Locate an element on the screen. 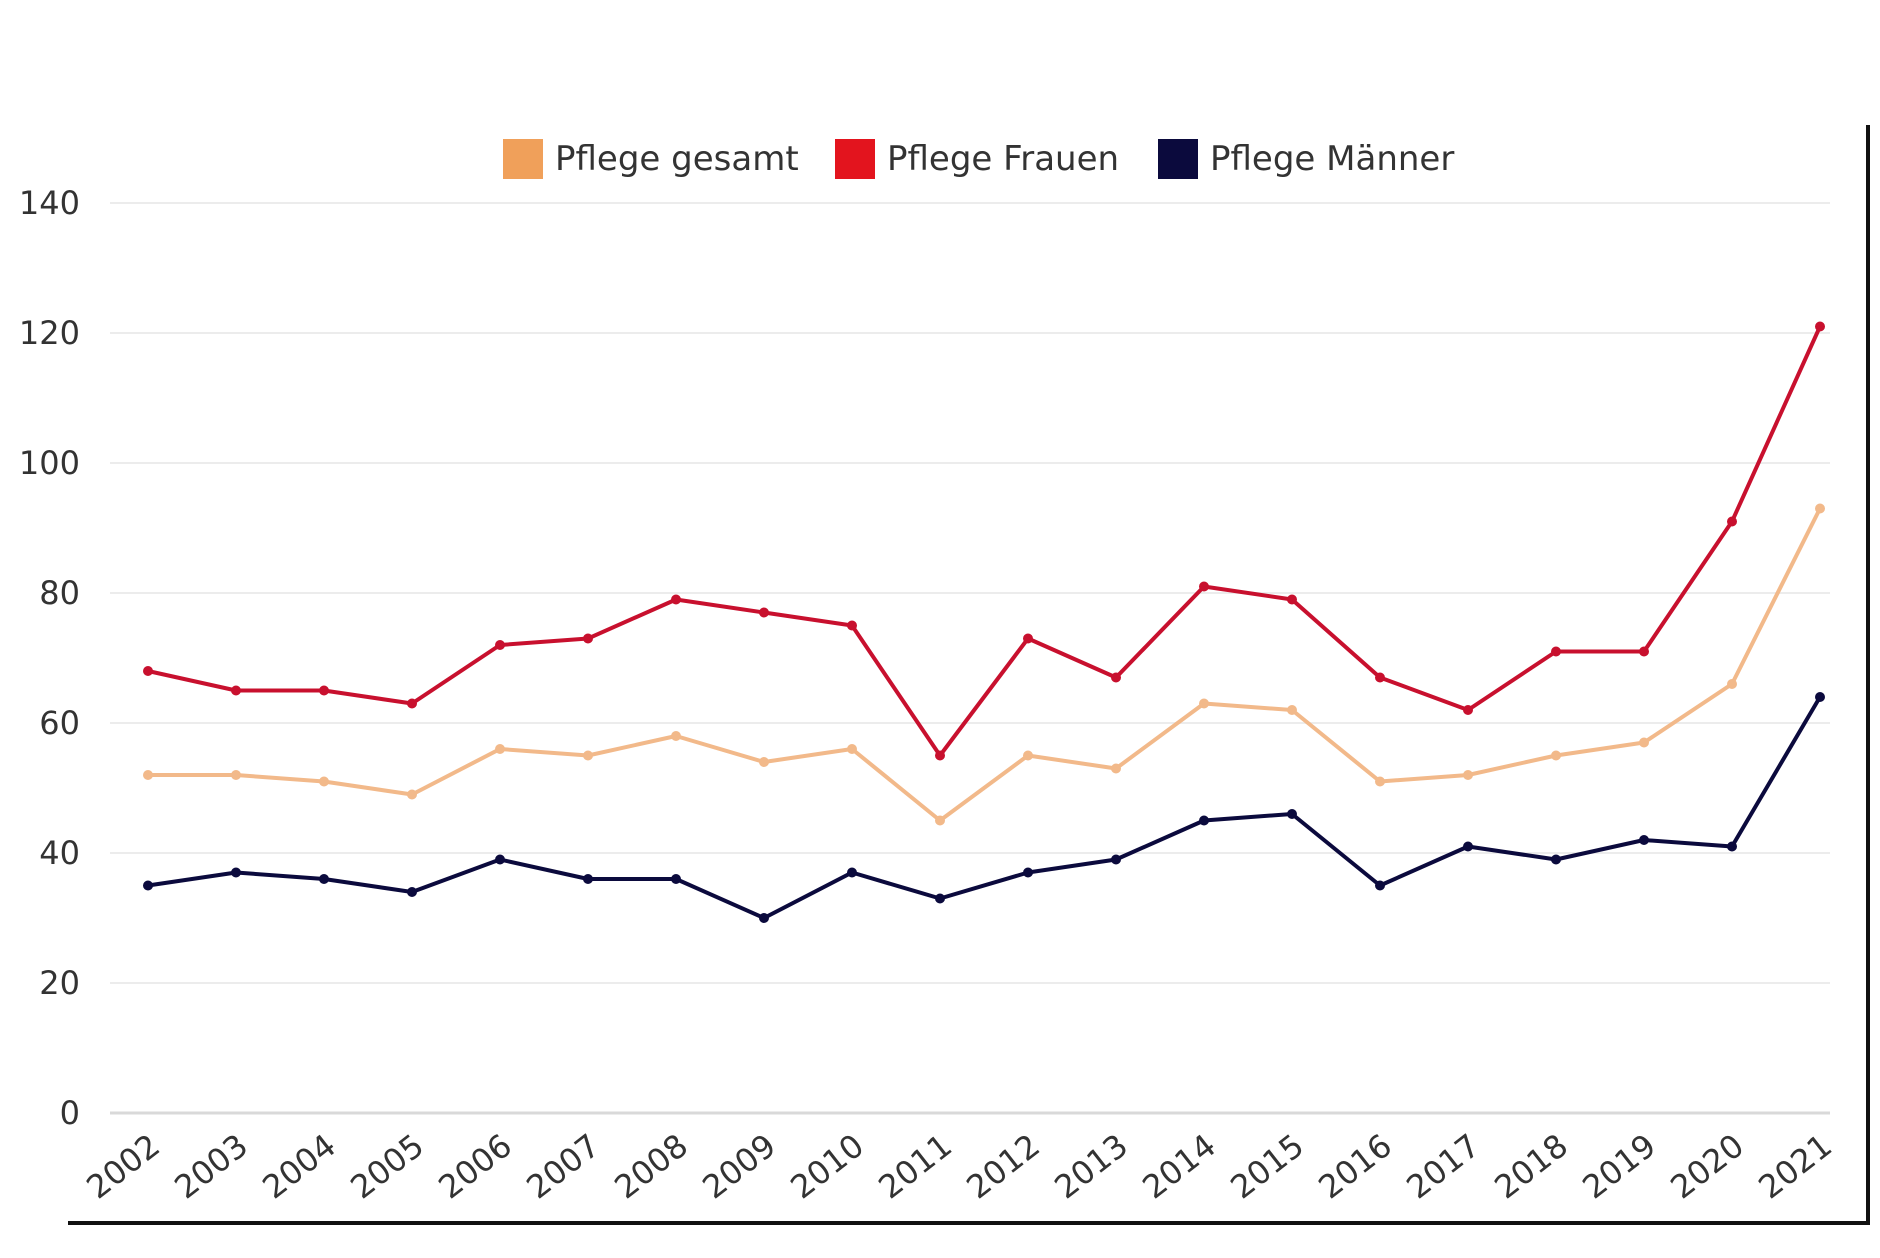  legend: Pflege gesamt Pflege Frauen Pflege Männer is located at coordinates (978, 159).